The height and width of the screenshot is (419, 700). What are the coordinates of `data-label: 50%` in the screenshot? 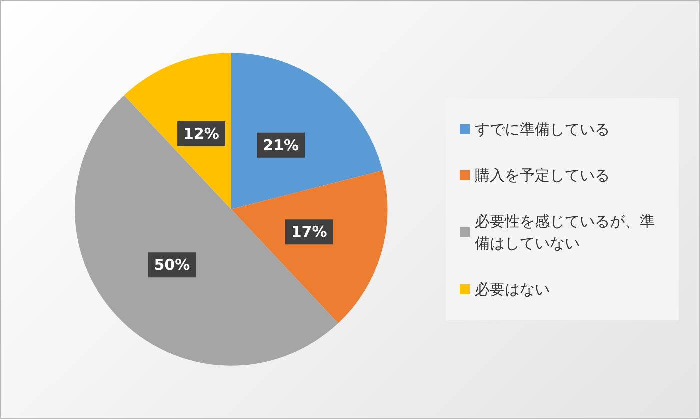 It's located at (172, 265).